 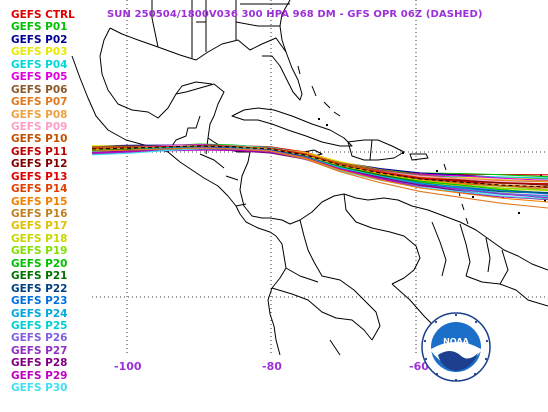 What do you see at coordinates (39, 388) in the screenshot?
I see `legend-item: GEFS P30` at bounding box center [39, 388].